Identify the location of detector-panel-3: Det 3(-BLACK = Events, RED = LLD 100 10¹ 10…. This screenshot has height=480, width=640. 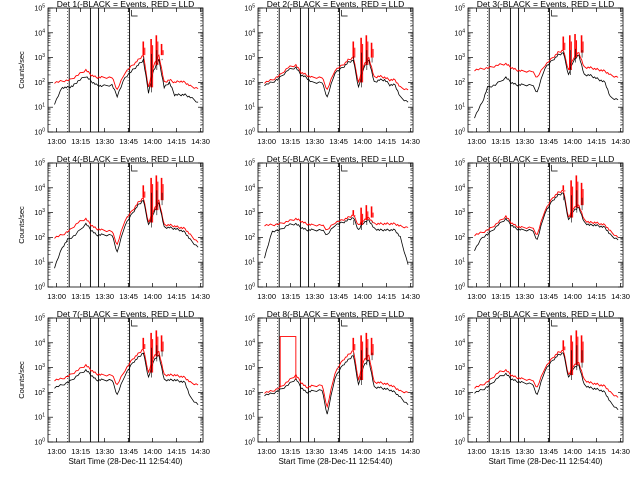
(542, 73).